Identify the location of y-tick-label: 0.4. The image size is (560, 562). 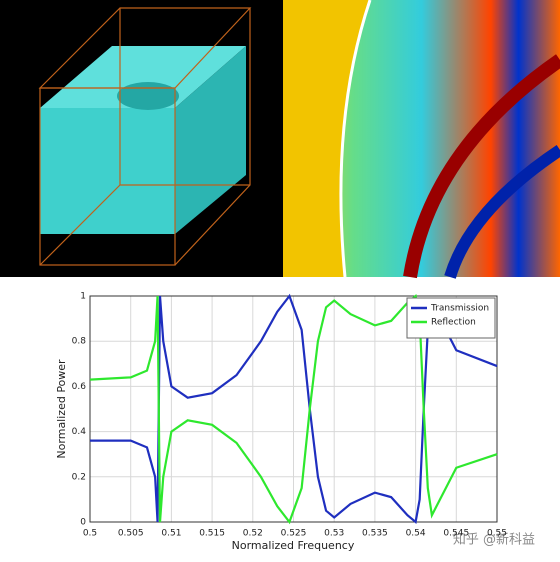
(79, 432).